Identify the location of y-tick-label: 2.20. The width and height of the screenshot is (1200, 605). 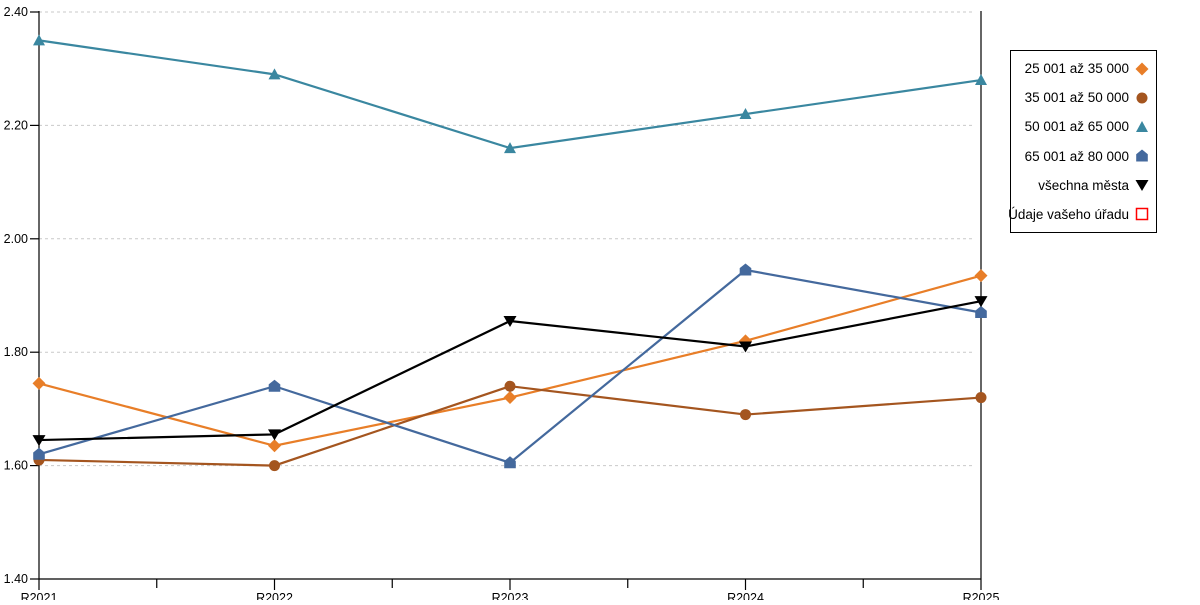
(16, 125).